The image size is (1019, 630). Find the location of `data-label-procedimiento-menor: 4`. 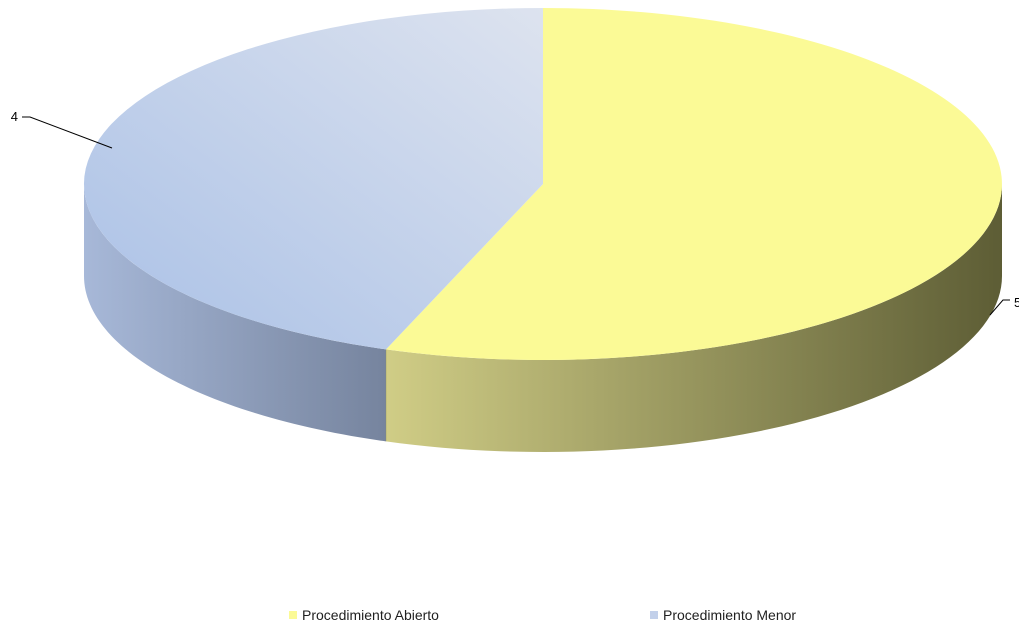

data-label-procedimiento-menor: 4 is located at coordinates (14, 116).